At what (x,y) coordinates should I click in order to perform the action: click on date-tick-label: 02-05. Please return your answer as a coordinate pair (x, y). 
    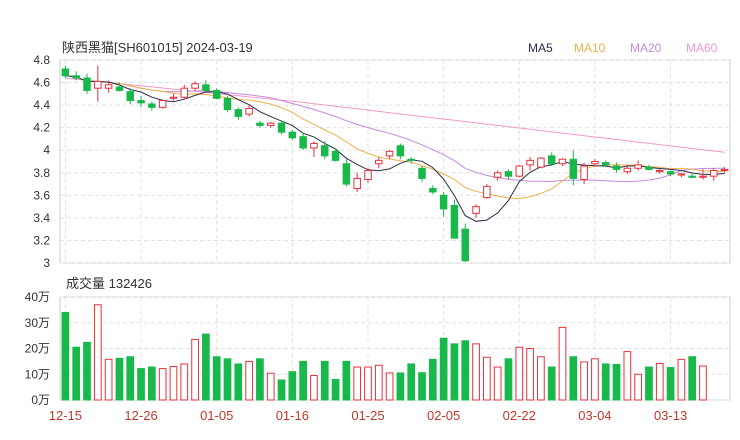
    Looking at the image, I should click on (443, 415).